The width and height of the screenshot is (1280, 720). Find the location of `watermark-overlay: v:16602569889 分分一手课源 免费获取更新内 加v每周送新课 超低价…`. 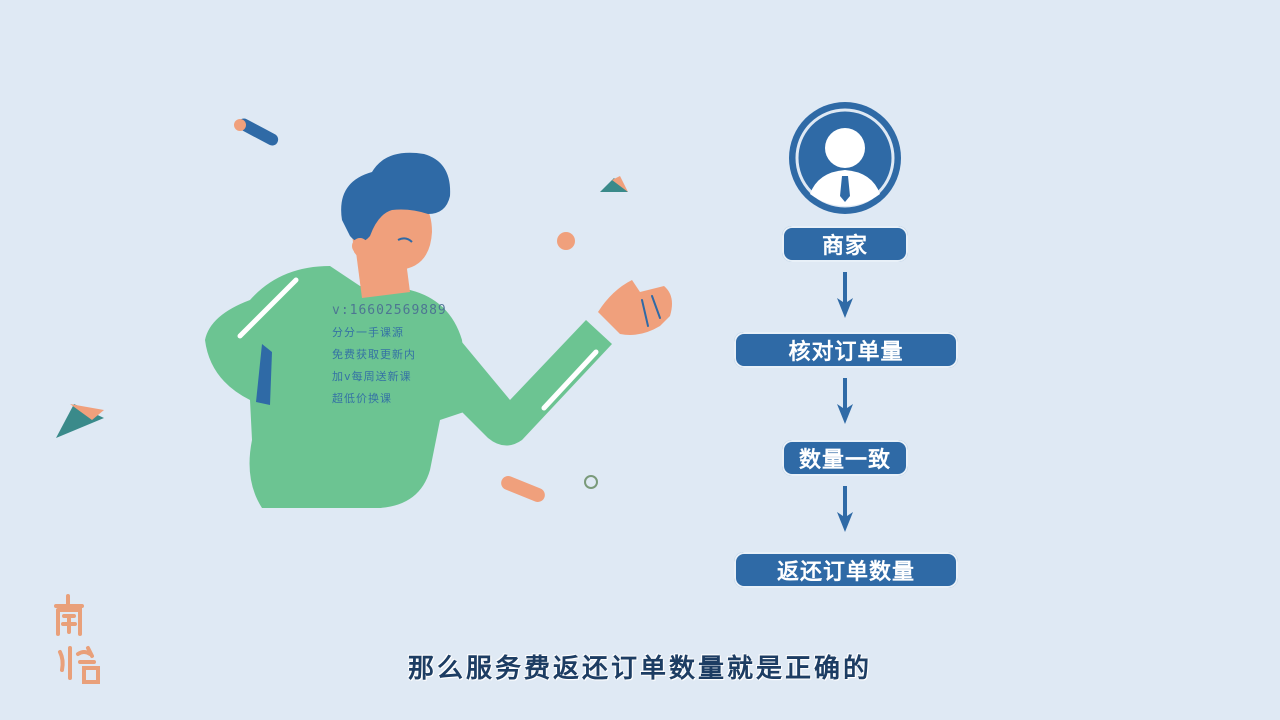

watermark-overlay: v:16602569889 分分一手课源 免费获取更新内 加v每周送新课 超低价… is located at coordinates (389, 355).